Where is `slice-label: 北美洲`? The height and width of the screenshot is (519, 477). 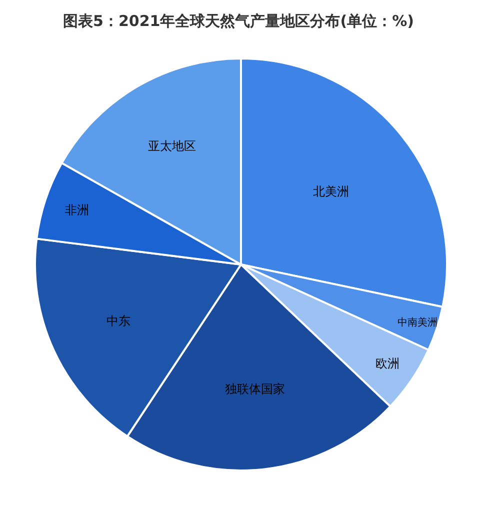 slice-label: 北美洲 is located at coordinates (331, 191).